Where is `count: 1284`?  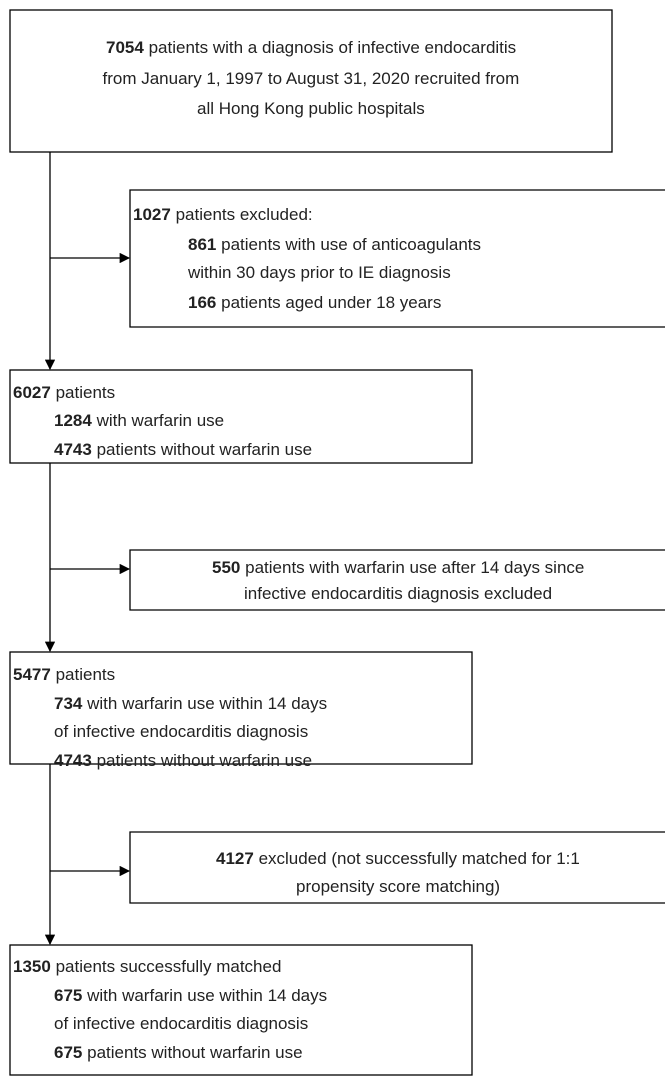 count: 1284 is located at coordinates (73, 420).